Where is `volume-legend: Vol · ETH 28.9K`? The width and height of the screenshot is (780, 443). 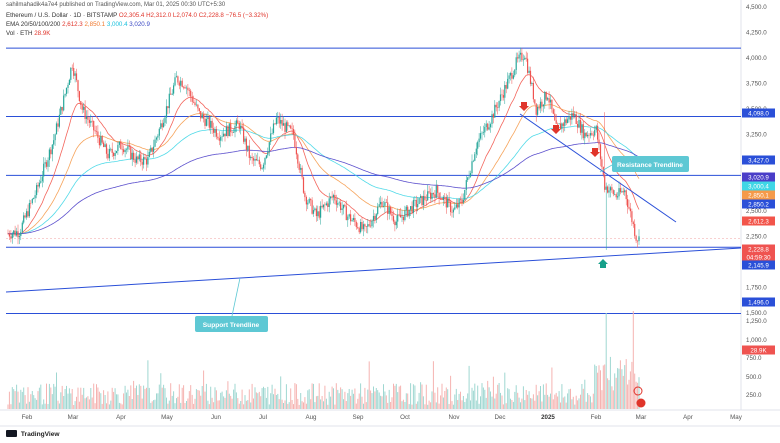 volume-legend: Vol · ETH 28.9K is located at coordinates (28, 34).